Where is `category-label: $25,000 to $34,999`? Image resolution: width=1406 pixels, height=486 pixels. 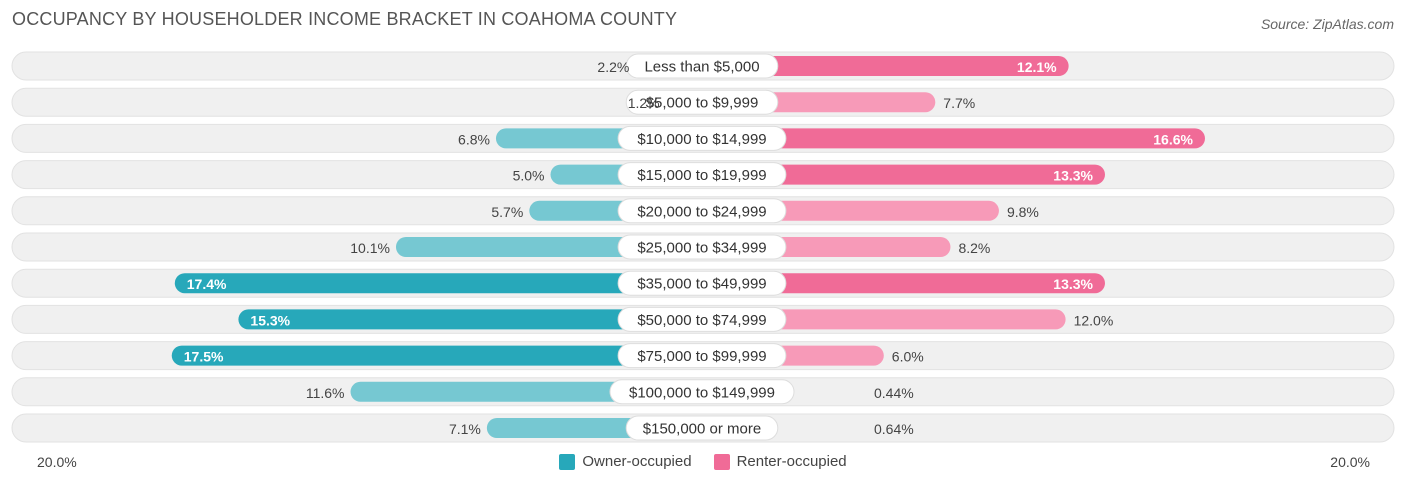
category-label: $25,000 to $34,999 is located at coordinates (701, 248).